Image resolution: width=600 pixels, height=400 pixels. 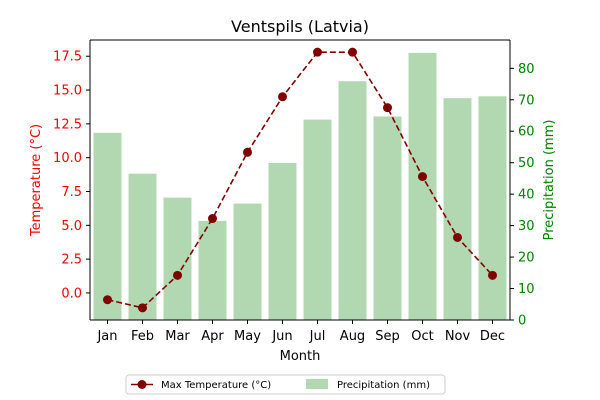 What do you see at coordinates (67, 57) in the screenshot?
I see `left-tick-label: 17.5` at bounding box center [67, 57].